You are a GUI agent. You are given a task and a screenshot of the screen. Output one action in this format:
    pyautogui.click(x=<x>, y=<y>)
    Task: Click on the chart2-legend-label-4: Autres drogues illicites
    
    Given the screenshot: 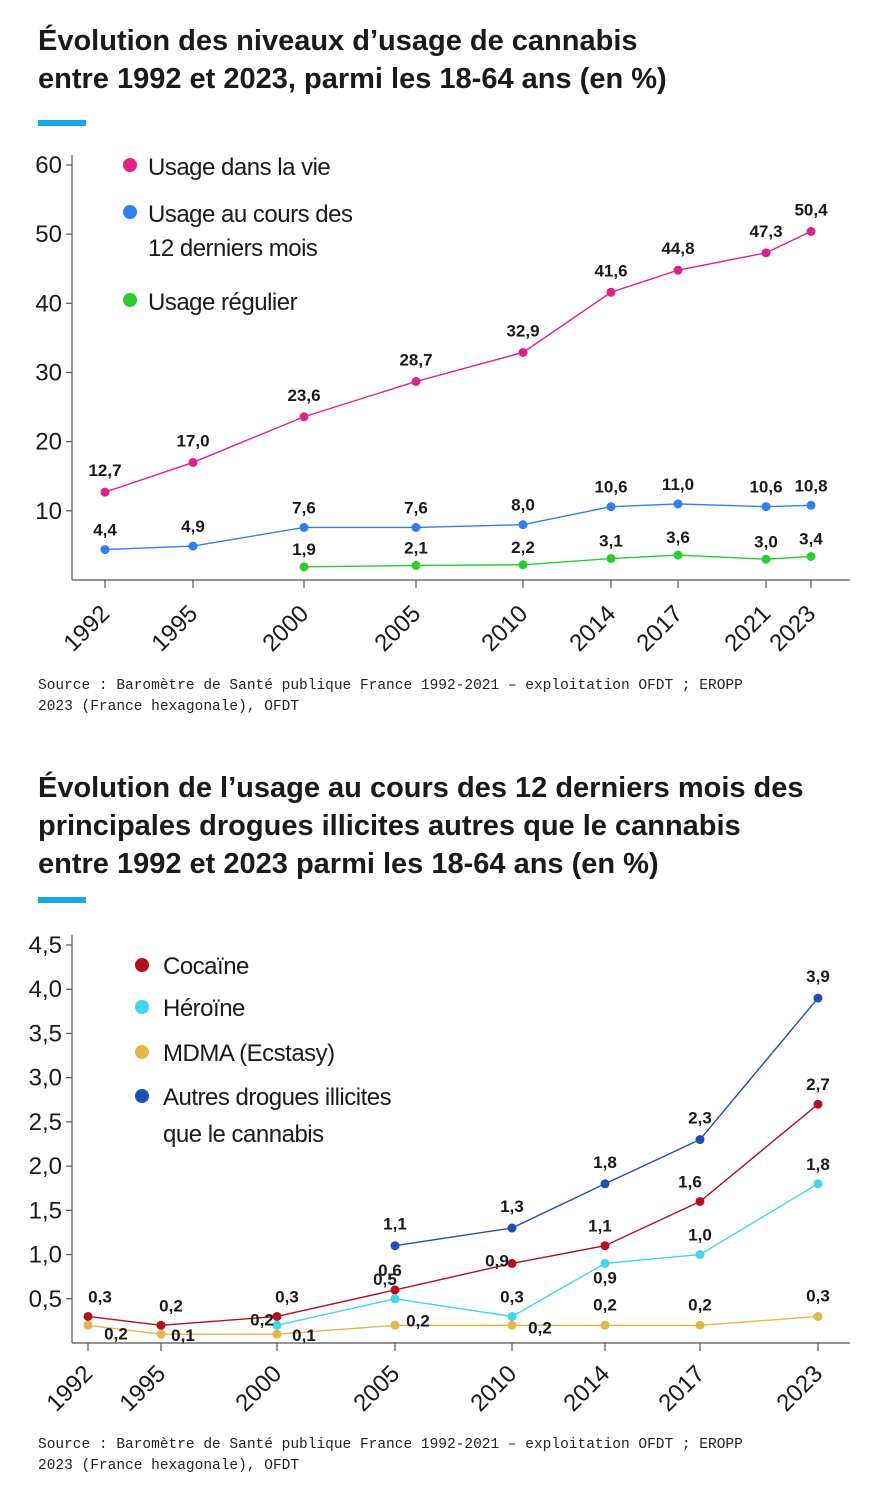 What is the action you would take?
    pyautogui.click(x=277, y=1097)
    